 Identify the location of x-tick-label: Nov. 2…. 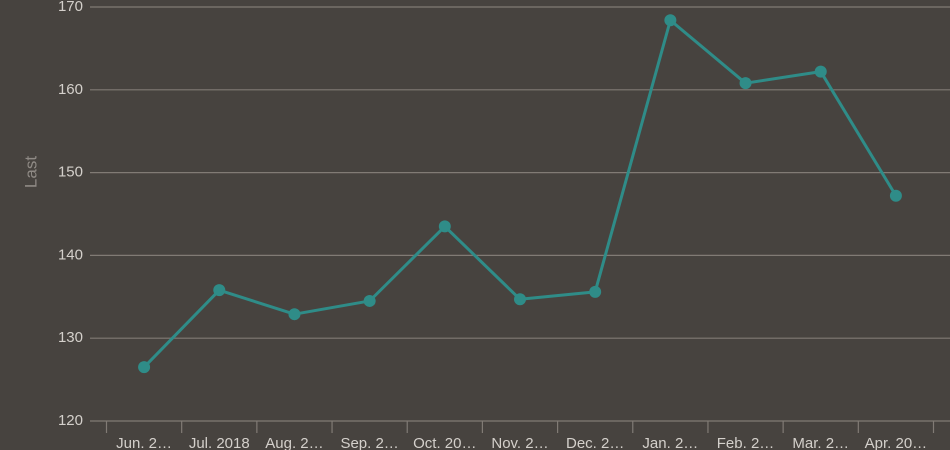
(519, 442).